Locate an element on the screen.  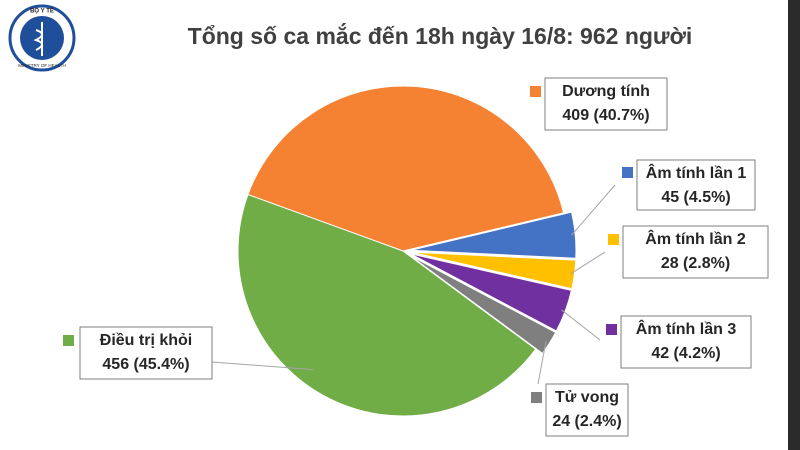
value-label: 28 (2.8%) is located at coordinates (695, 263).